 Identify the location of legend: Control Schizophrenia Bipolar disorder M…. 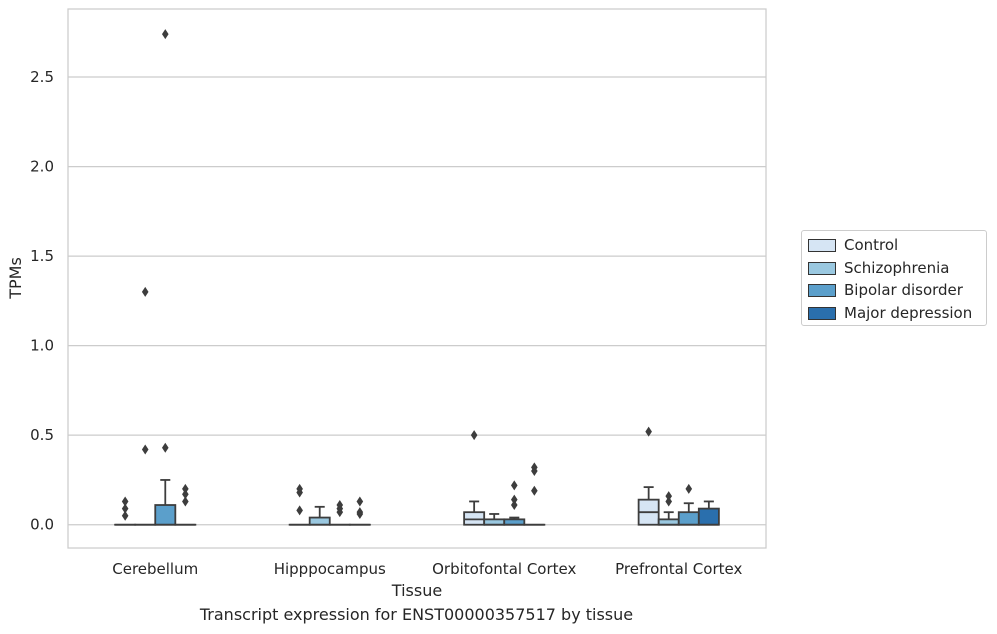
(894, 278).